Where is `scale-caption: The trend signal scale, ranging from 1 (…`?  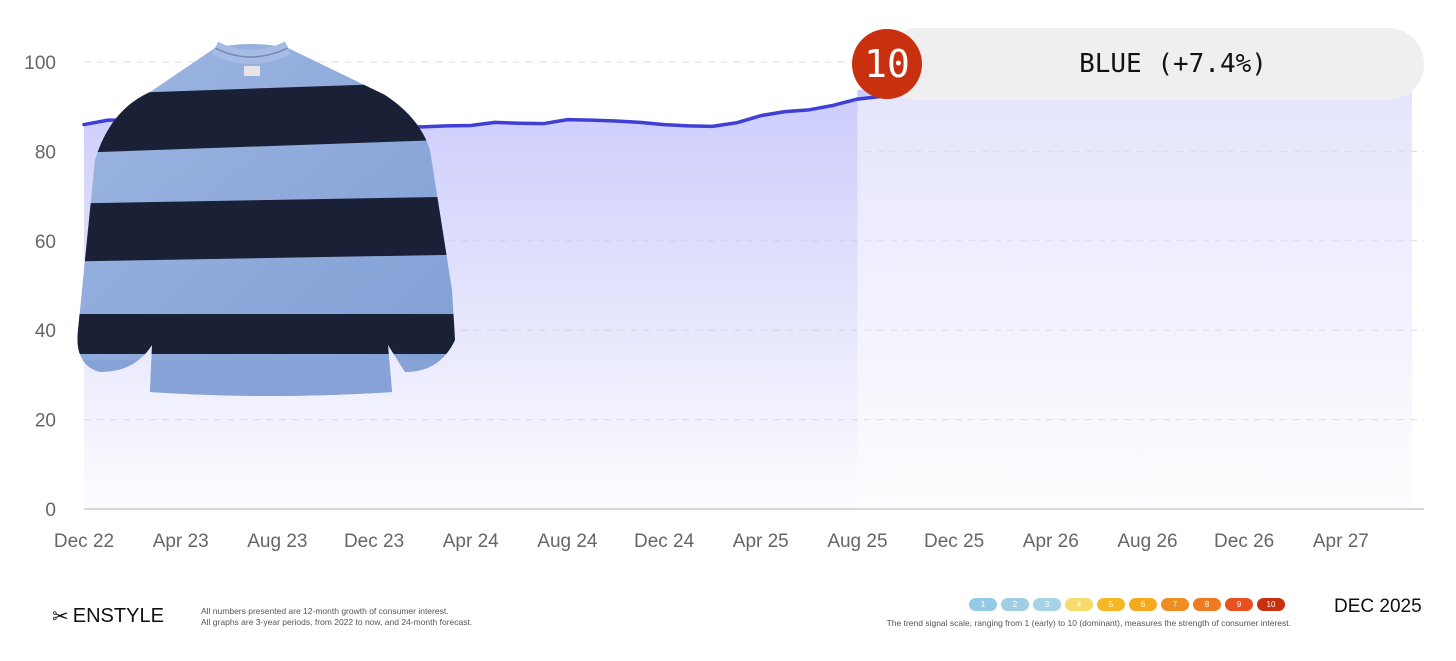
scale-caption: The trend signal scale, ranging from 1 (… is located at coordinates (1088, 623).